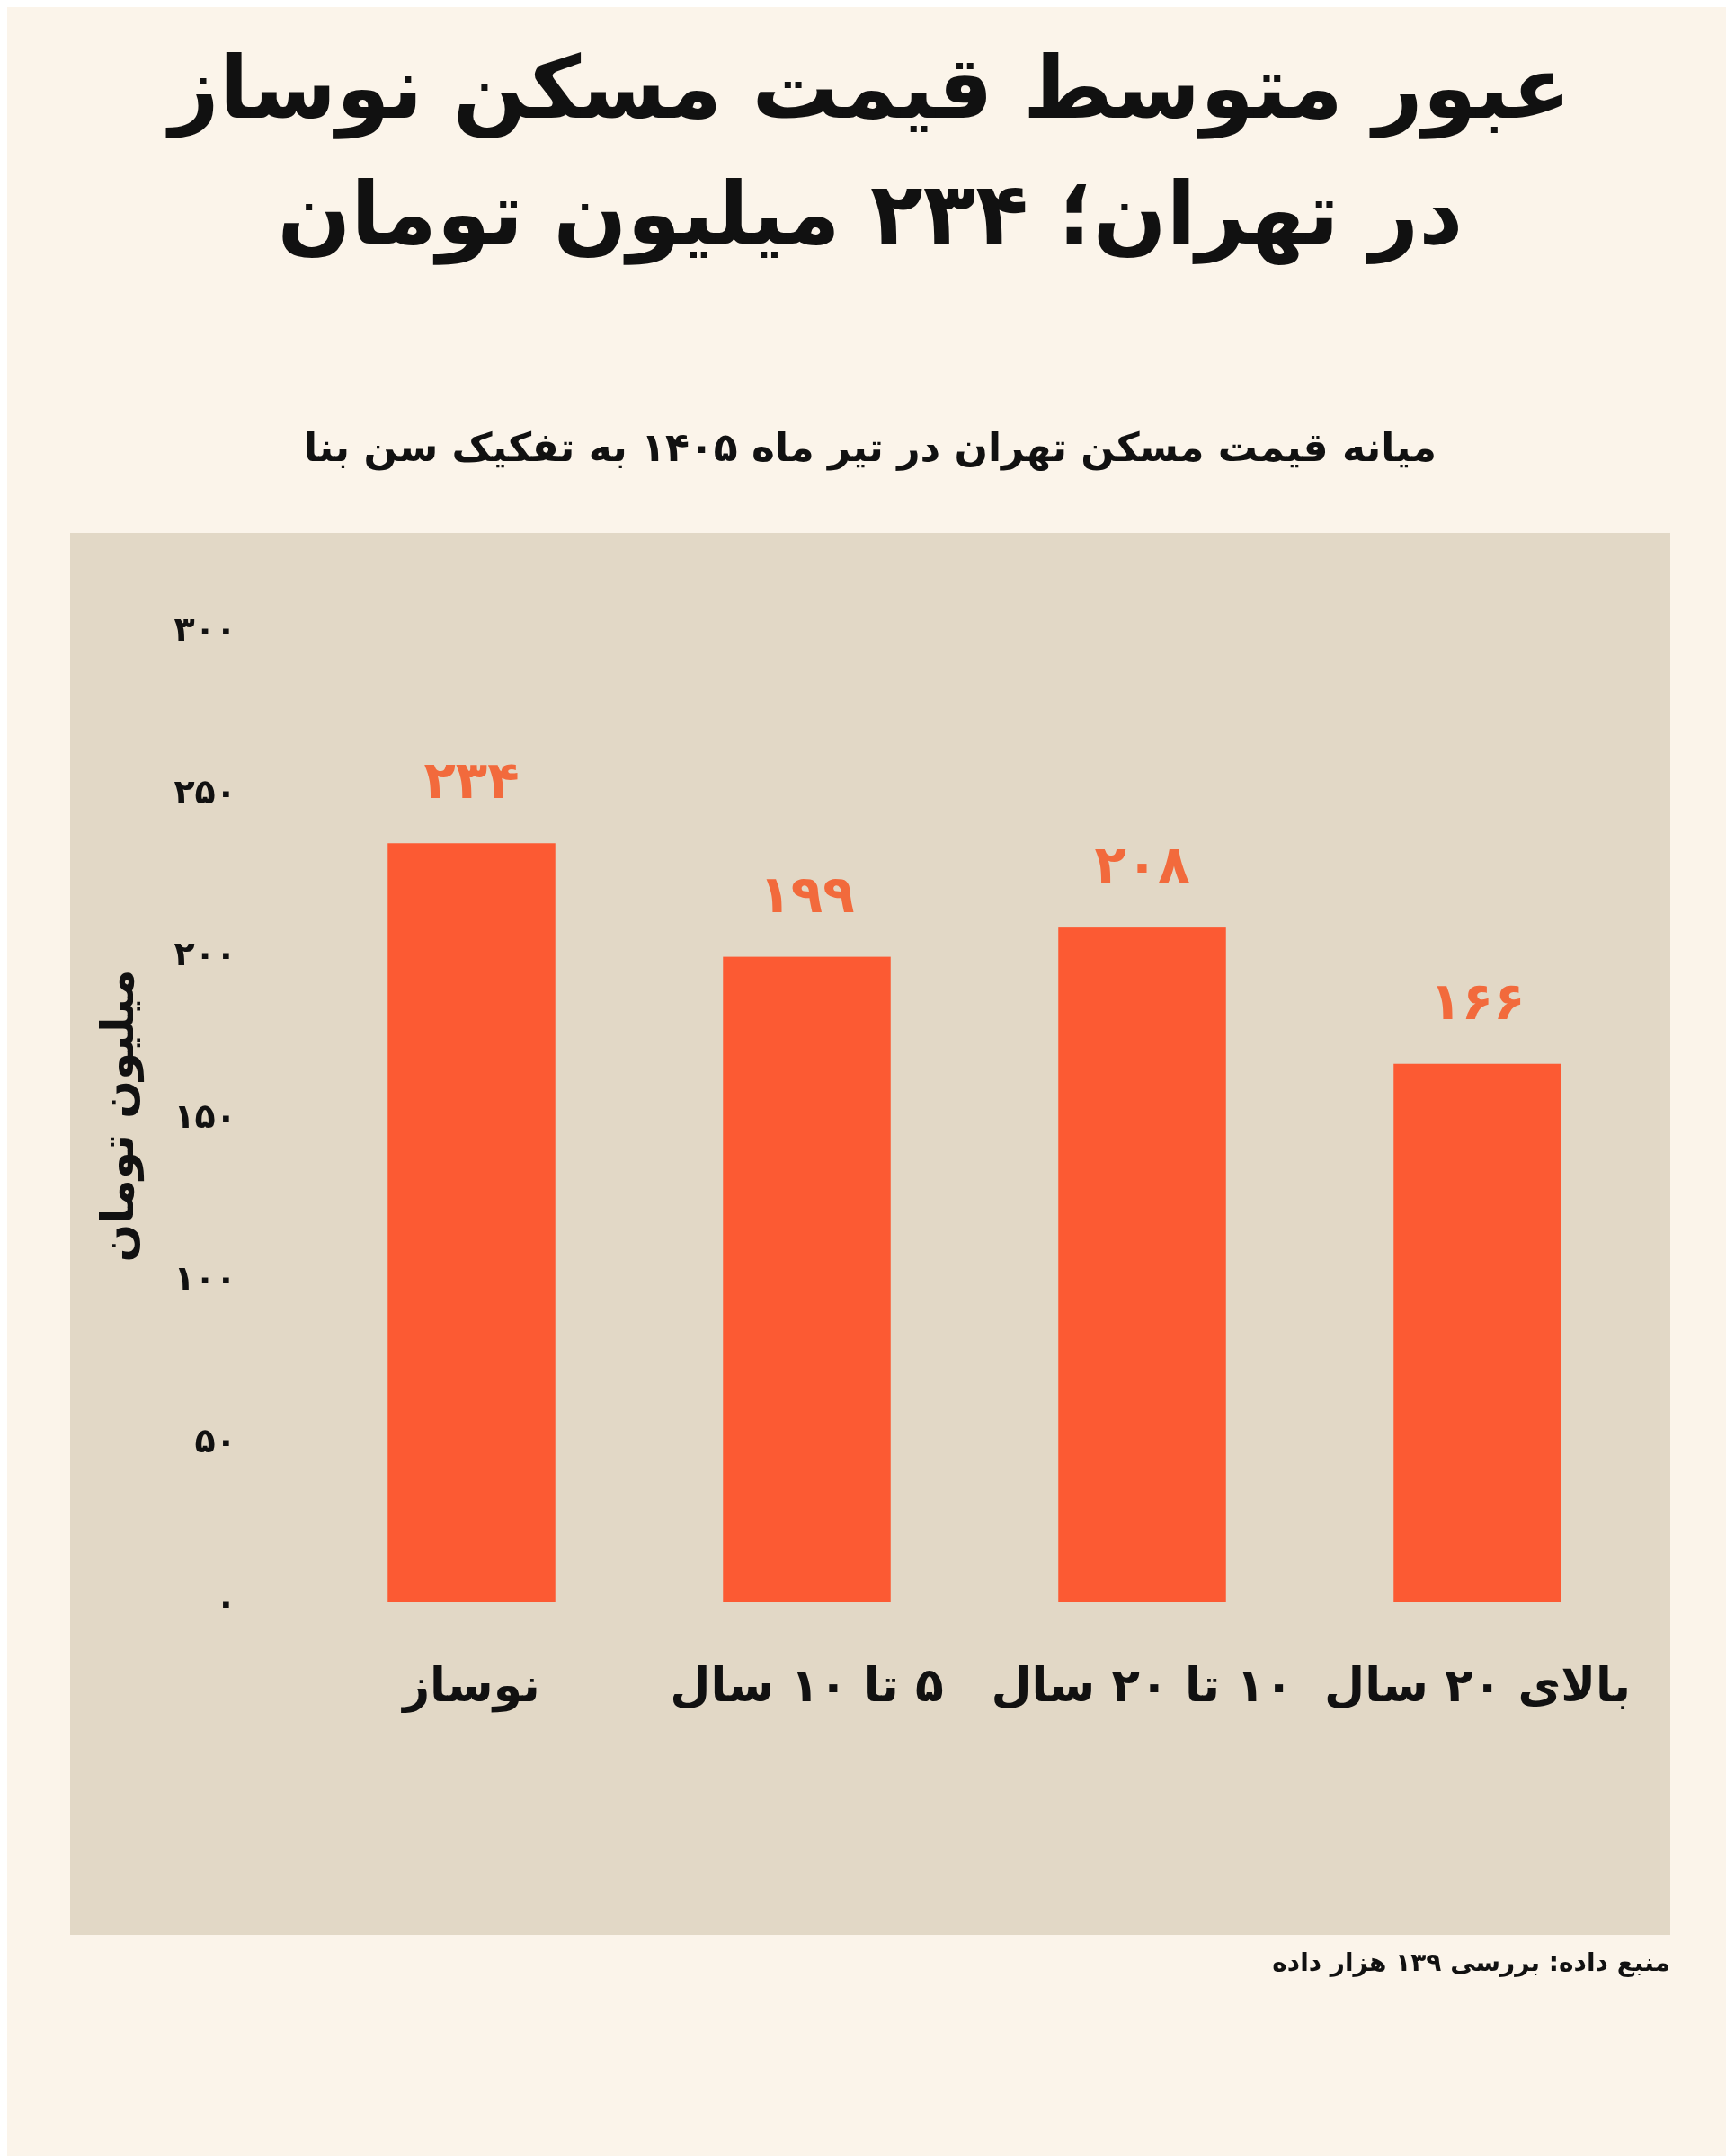 This screenshot has height=2156, width=1726. Describe the element at coordinates (118, 1116) in the screenshot. I see `y-axis-title: میلیون تومان` at that location.